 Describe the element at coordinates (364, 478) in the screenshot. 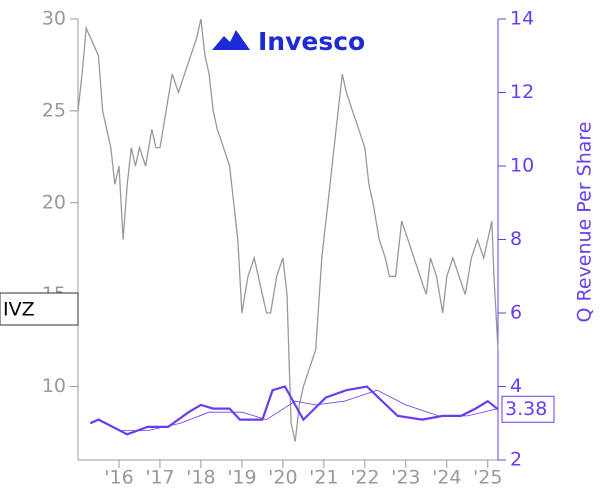

I see `x-tick-label: '22` at that location.